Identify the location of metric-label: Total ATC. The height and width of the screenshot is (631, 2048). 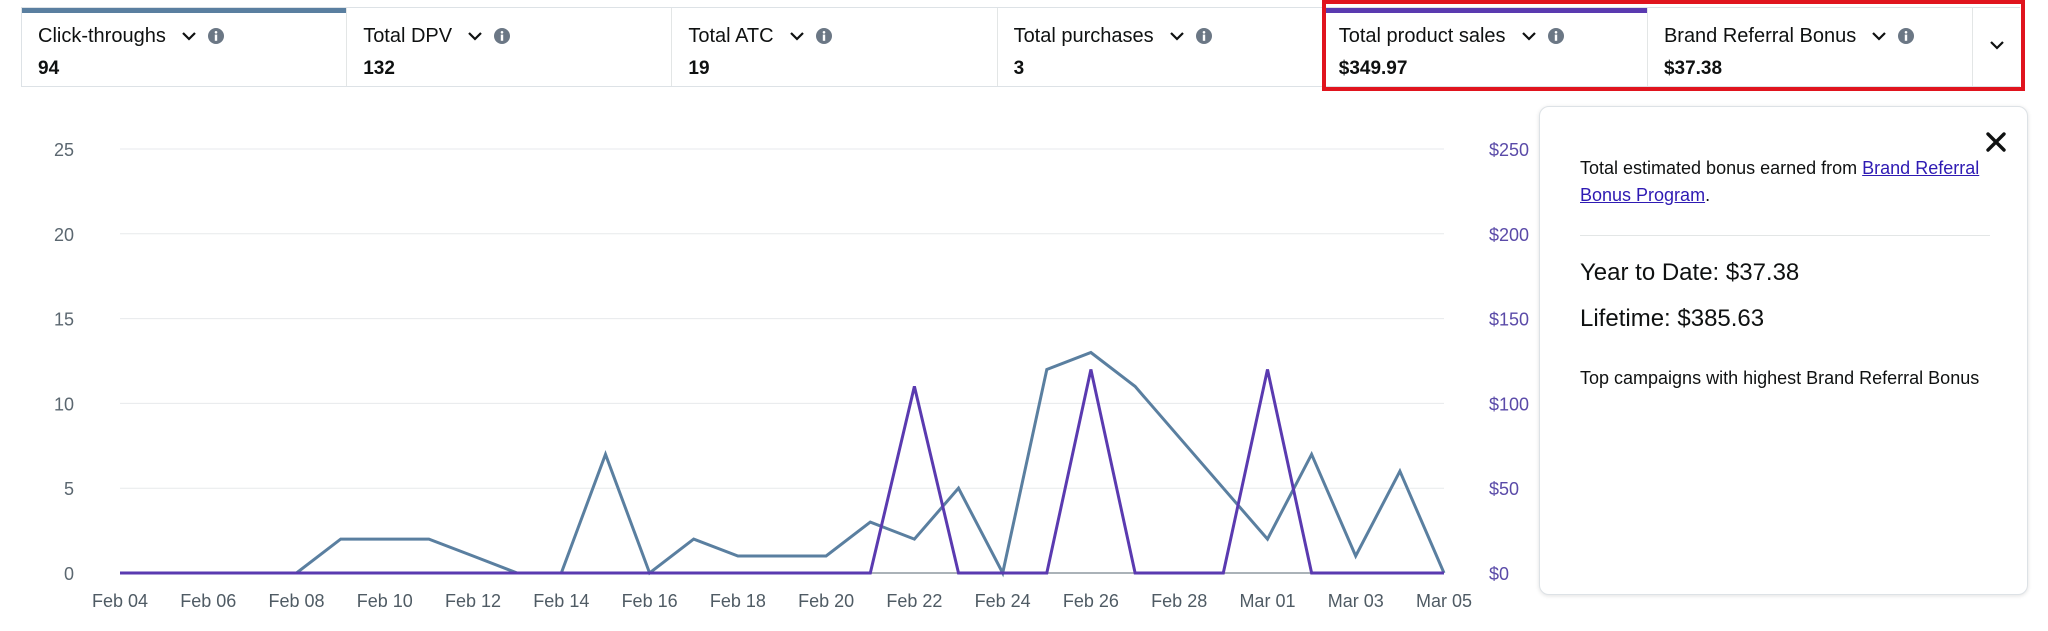
(731, 35).